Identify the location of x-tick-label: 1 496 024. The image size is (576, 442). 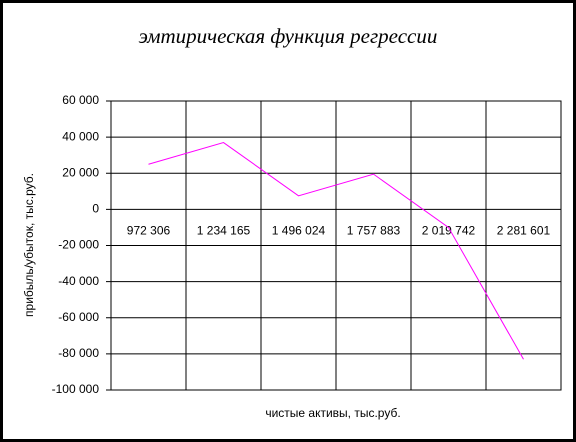
(299, 231).